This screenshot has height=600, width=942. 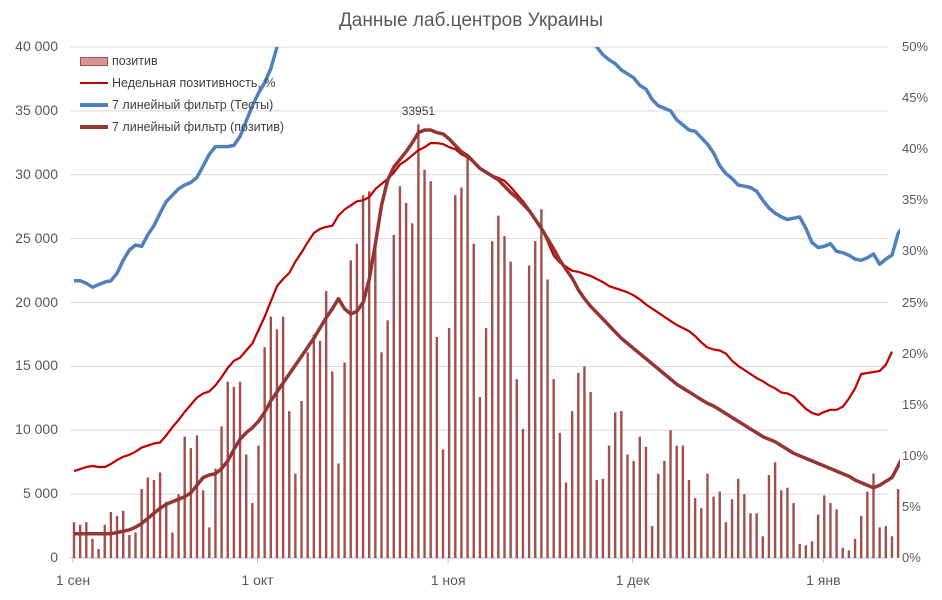 I want to click on y-tick-label: 20 000, so click(x=36, y=301).